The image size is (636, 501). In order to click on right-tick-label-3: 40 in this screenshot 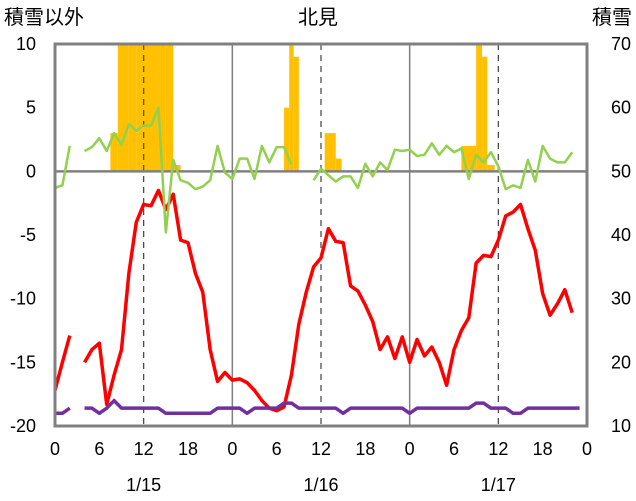, I will do `click(621, 235)`.